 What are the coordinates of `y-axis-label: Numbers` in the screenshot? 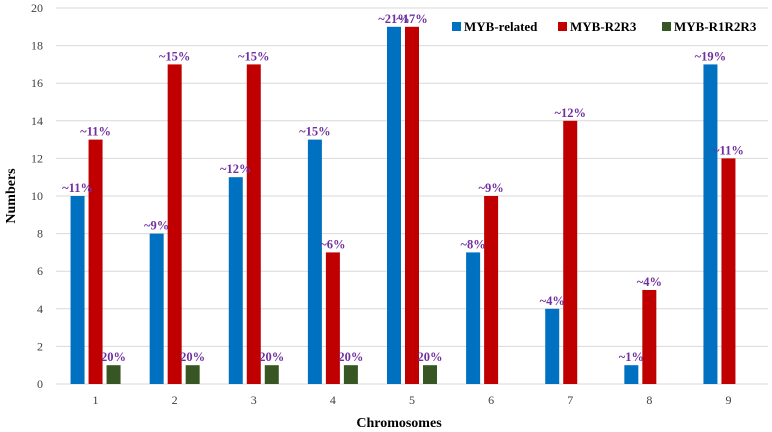 It's located at (11, 196).